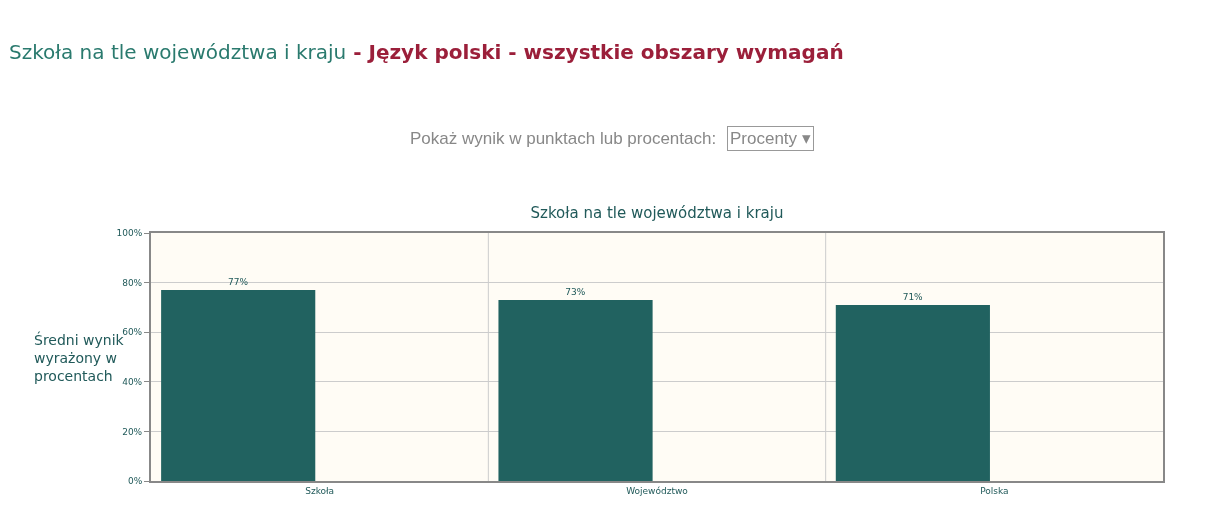  I want to click on text: Procenty ▾, so click(770, 138).